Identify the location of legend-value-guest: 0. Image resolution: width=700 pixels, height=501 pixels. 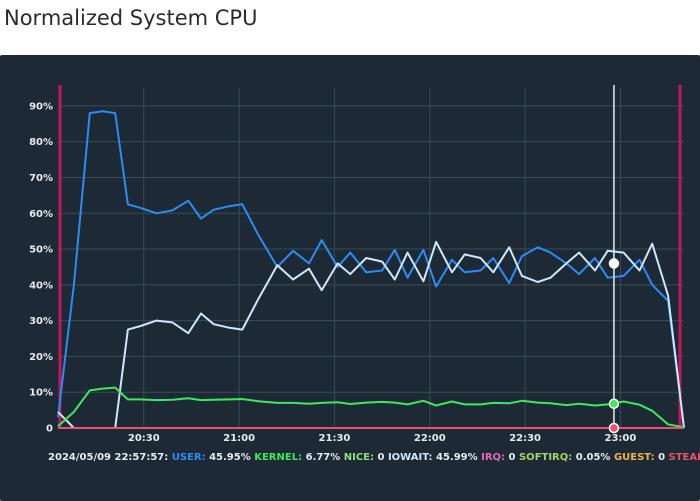
(663, 457).